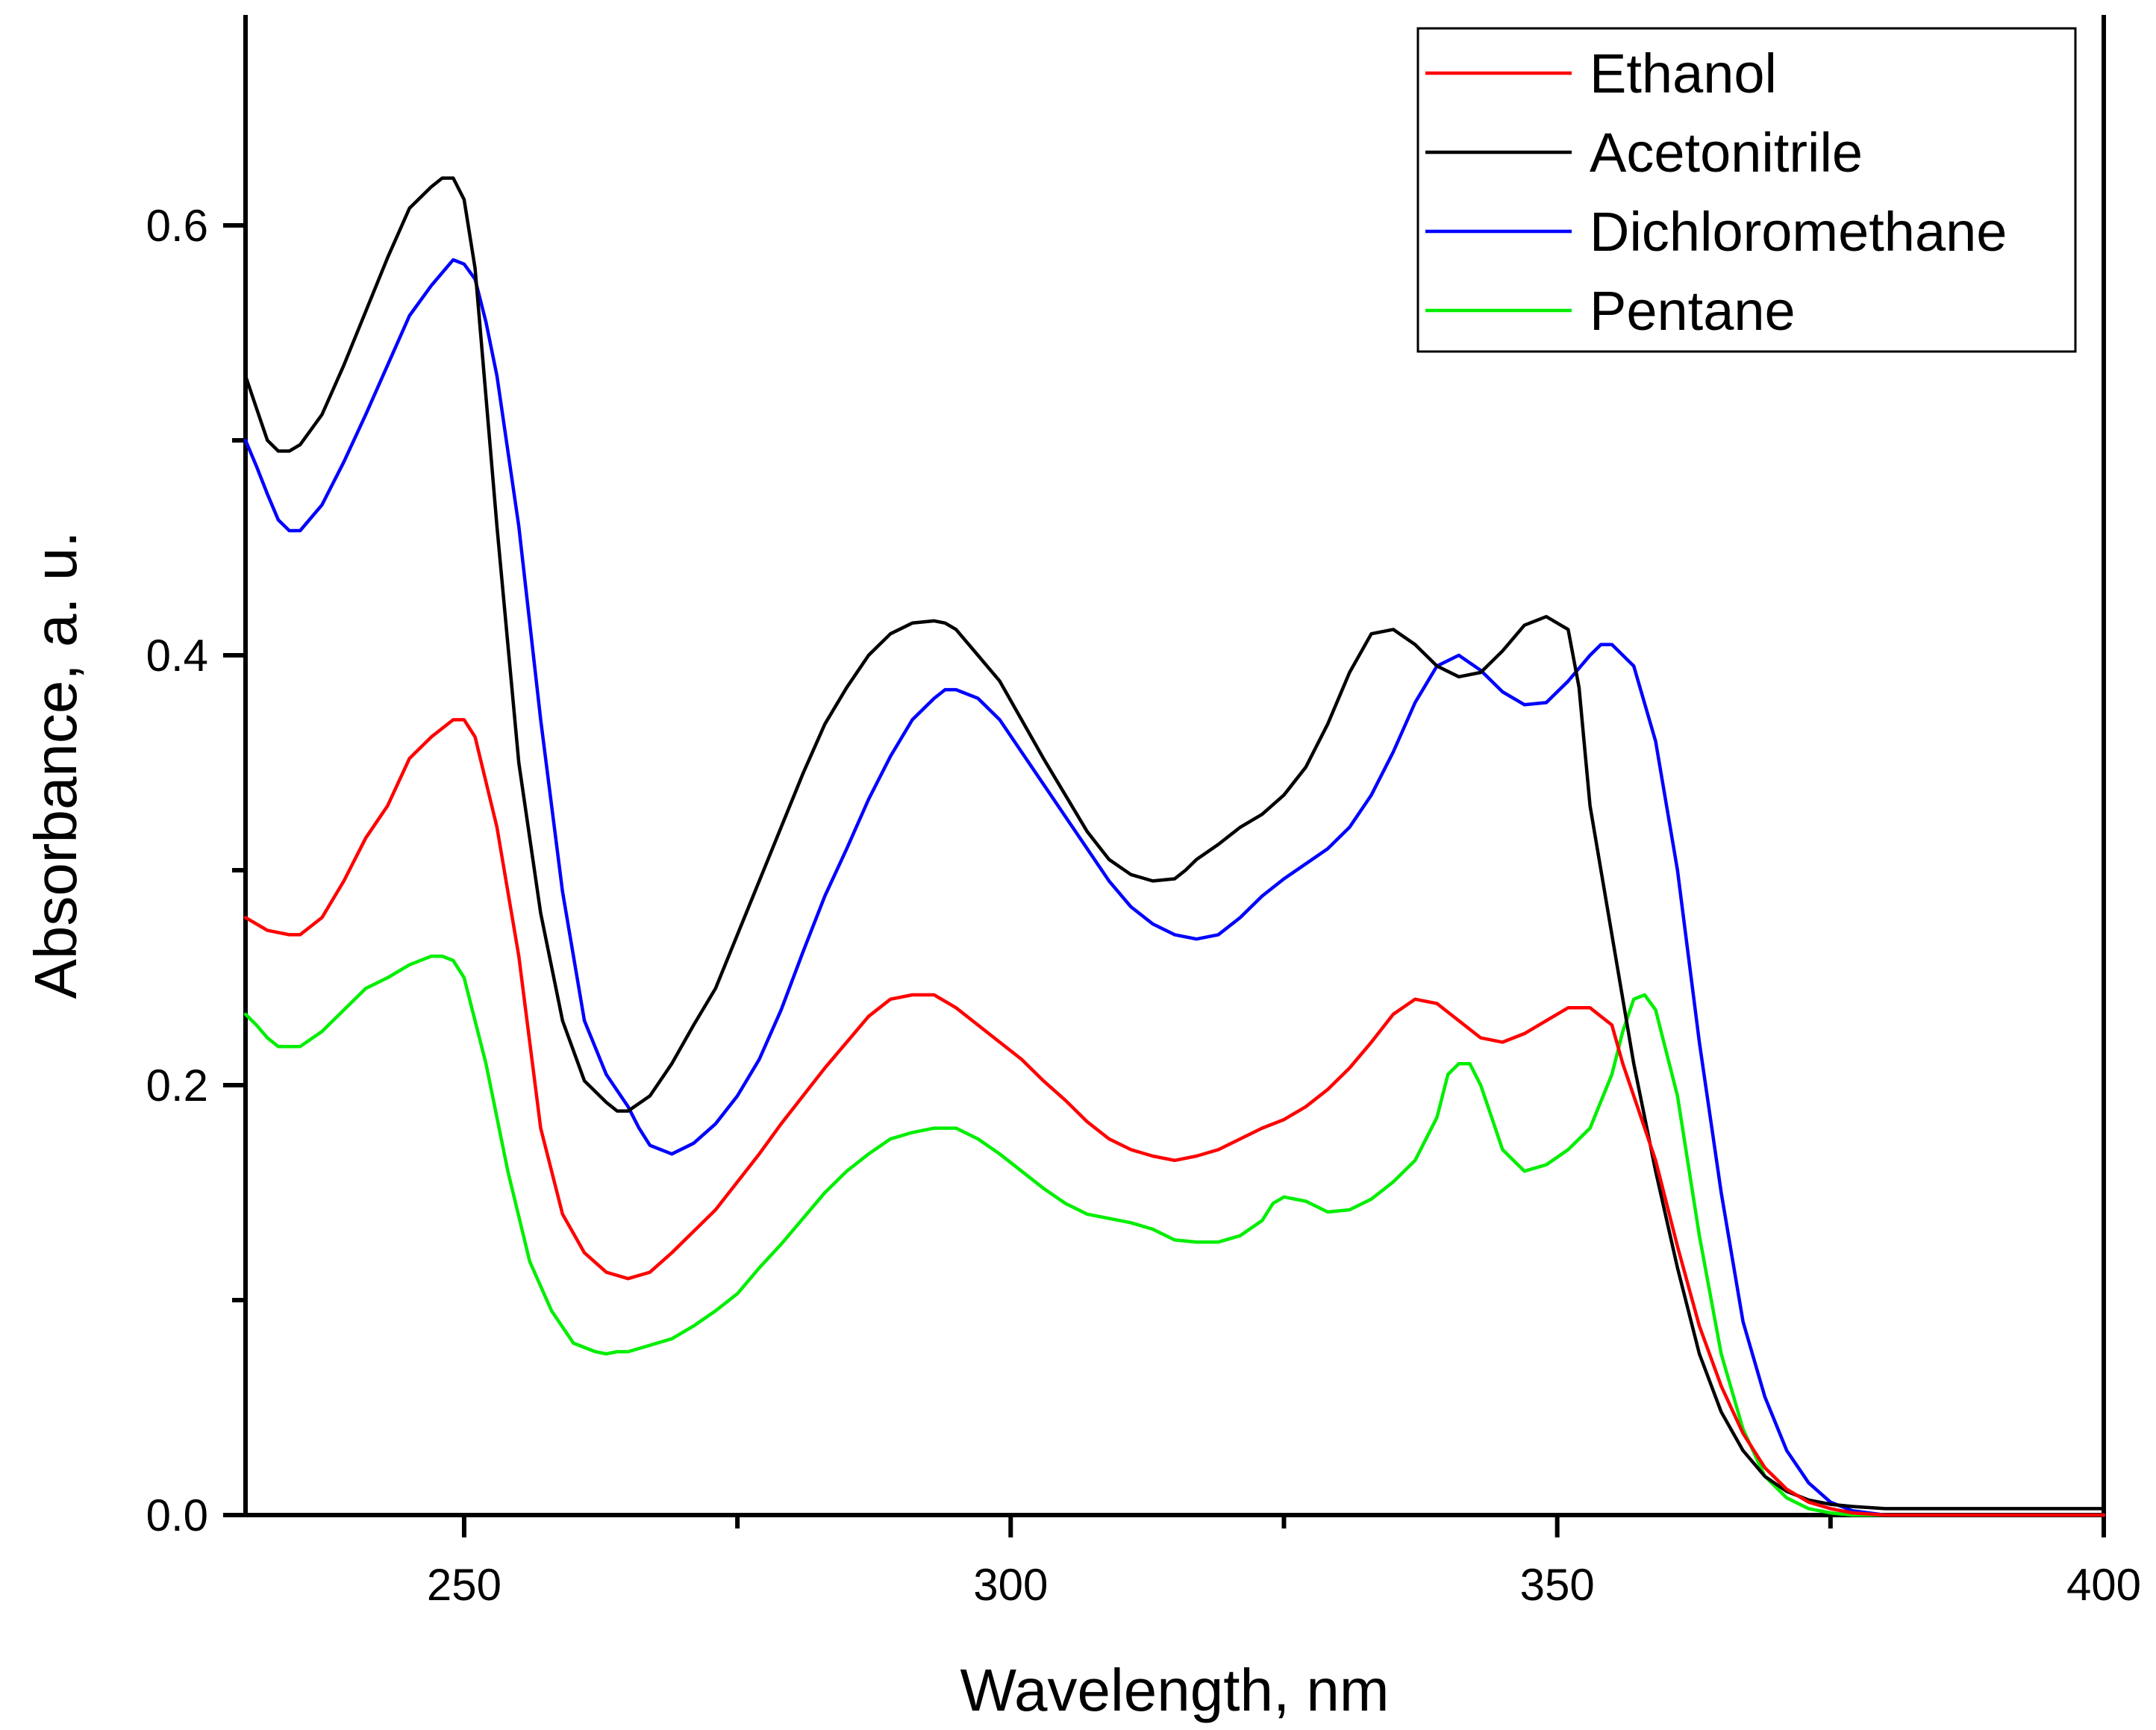 This screenshot has height=1730, width=2156. What do you see at coordinates (56, 765) in the screenshot?
I see `y-axis-title: Absorbance, a. u.` at bounding box center [56, 765].